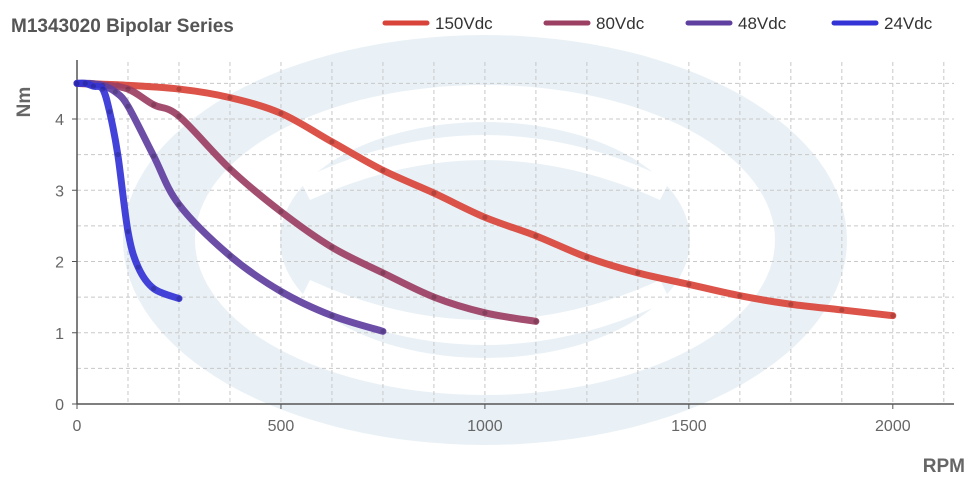  Describe the element at coordinates (908, 23) in the screenshot. I see `legend-label: 24Vdc` at that location.